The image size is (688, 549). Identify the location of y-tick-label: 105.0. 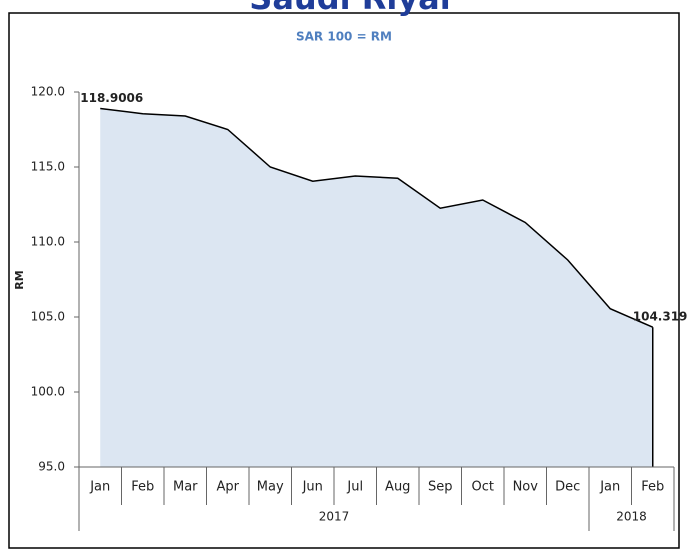
(48, 317).